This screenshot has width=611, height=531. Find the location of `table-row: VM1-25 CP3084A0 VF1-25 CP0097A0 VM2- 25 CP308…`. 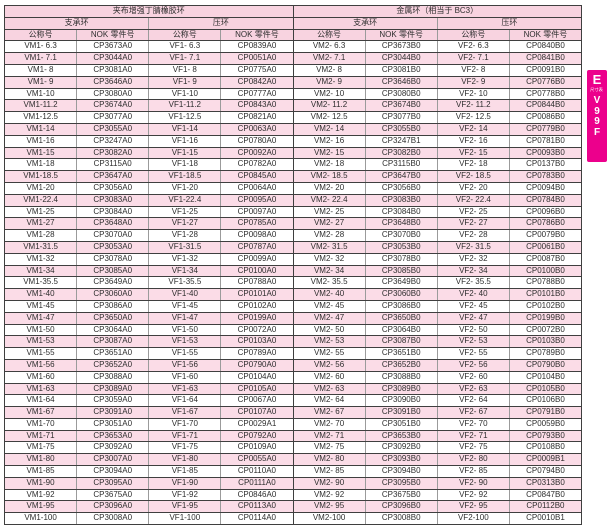

table-row: VM1-25 CP3084A0 VF1-25 CP0097A0 VM2- 25 CP308… is located at coordinates (293, 212).